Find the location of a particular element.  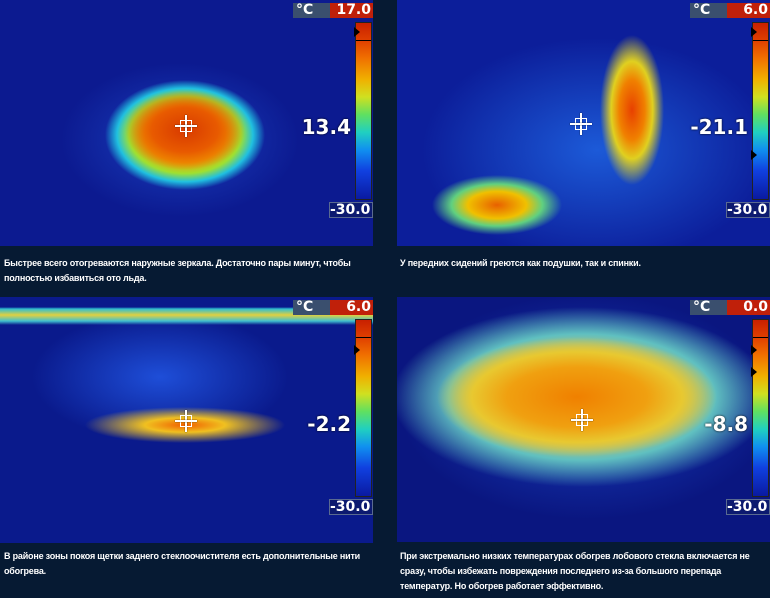

scale-header: °C 0.0 is located at coordinates (730, 307).